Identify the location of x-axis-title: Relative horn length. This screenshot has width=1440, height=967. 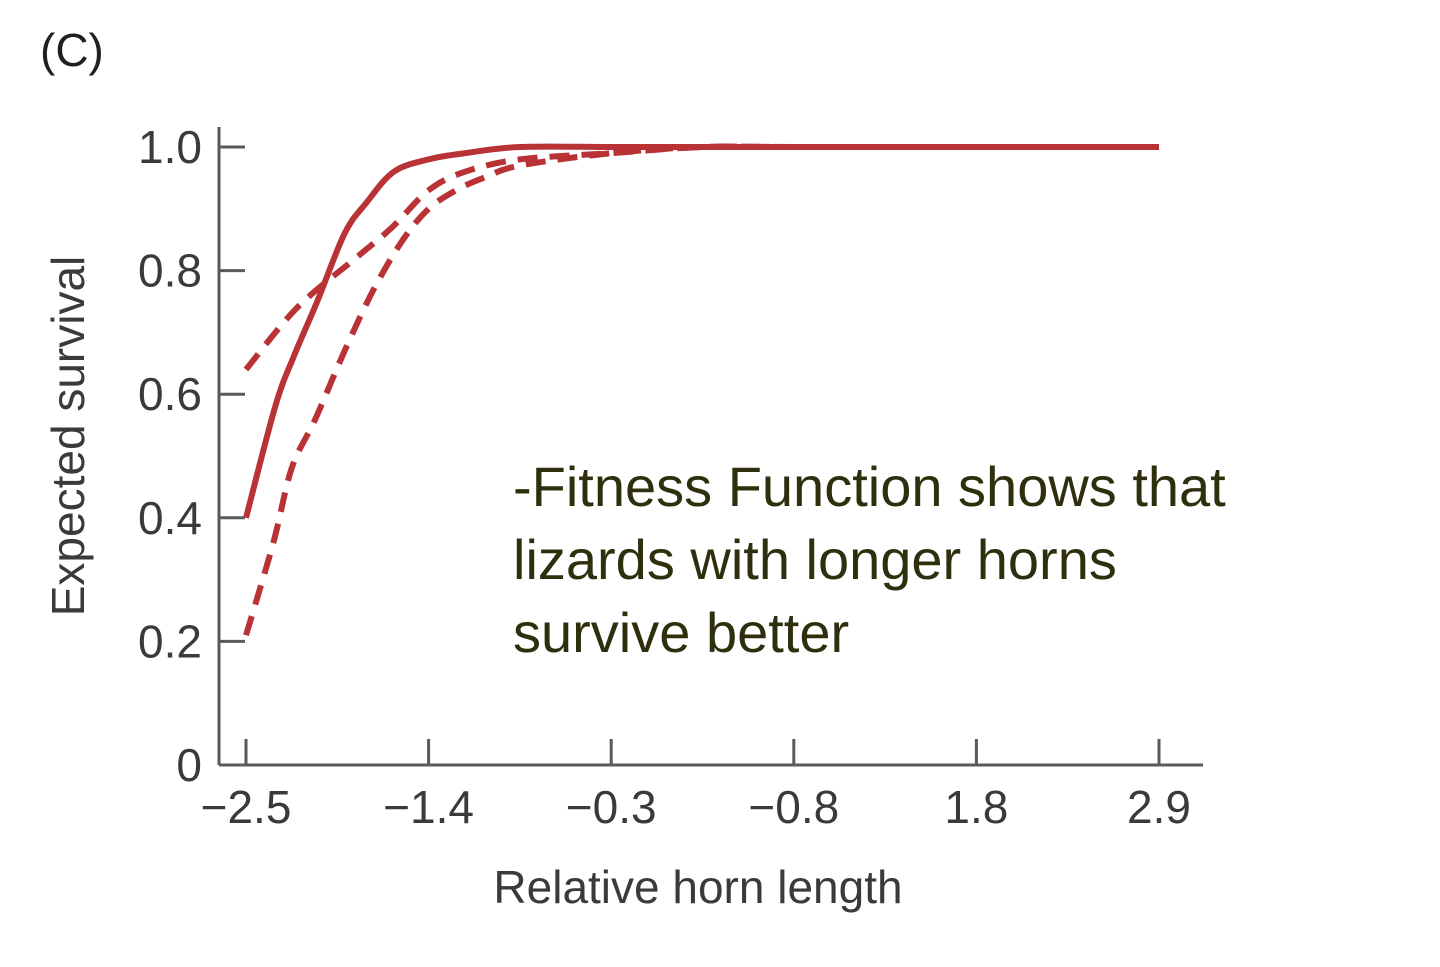
(697, 887).